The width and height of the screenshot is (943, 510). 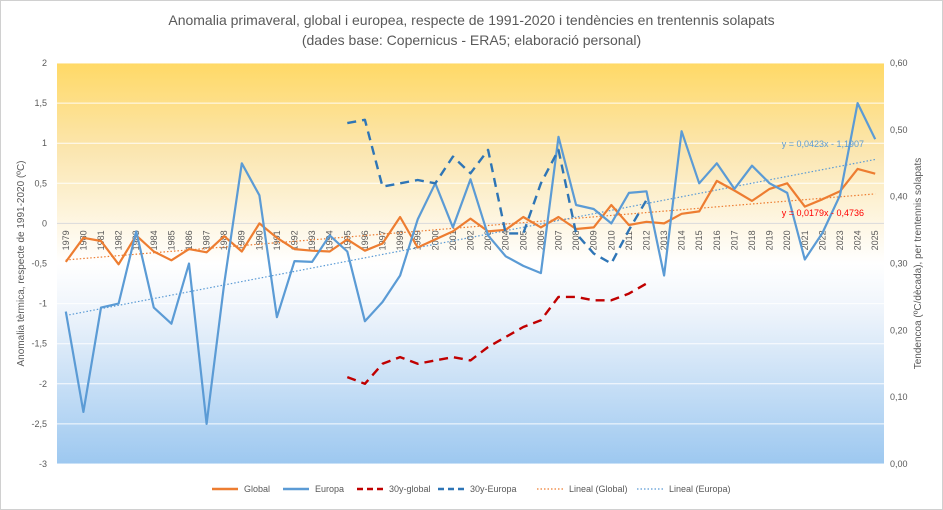 I want to click on x-tick: 2001, so click(x=453, y=240).